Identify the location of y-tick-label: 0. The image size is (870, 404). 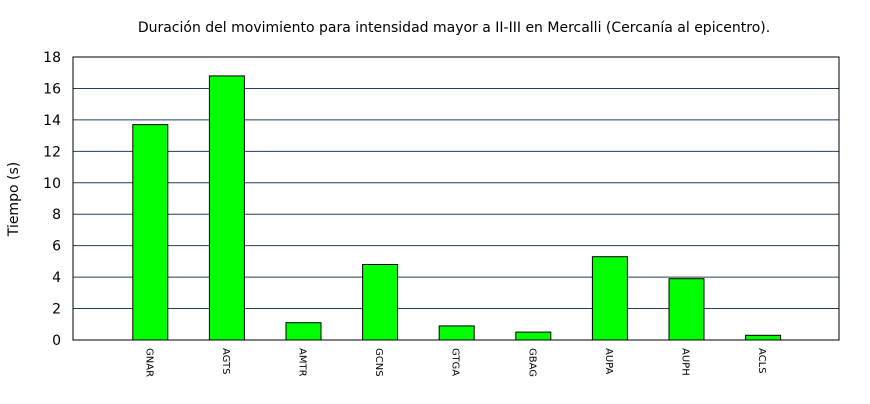
(56, 341).